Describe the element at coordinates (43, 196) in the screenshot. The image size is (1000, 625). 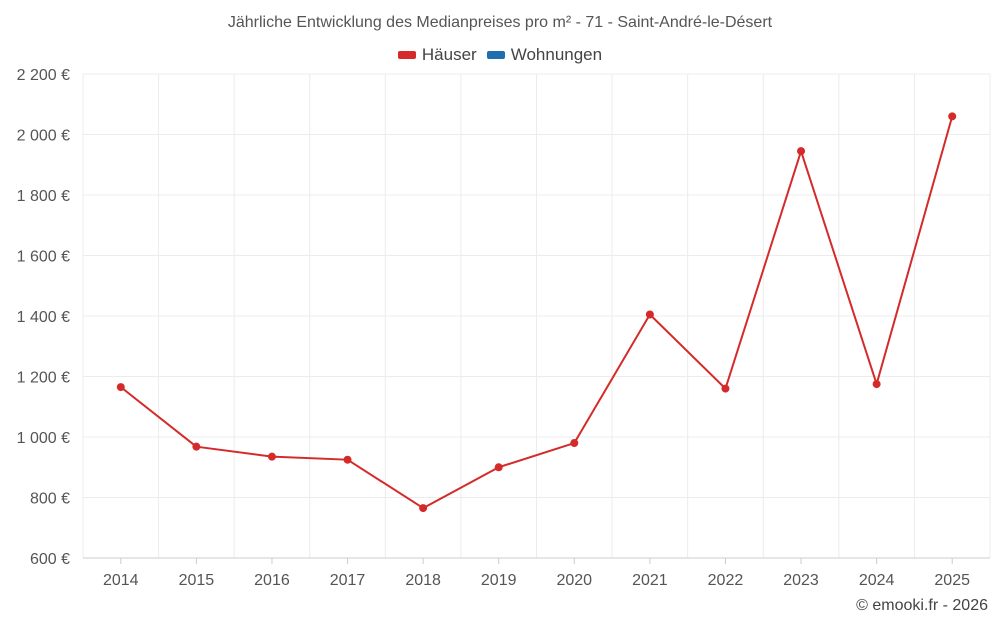
I see `y-tick-label: 1 800 €` at that location.